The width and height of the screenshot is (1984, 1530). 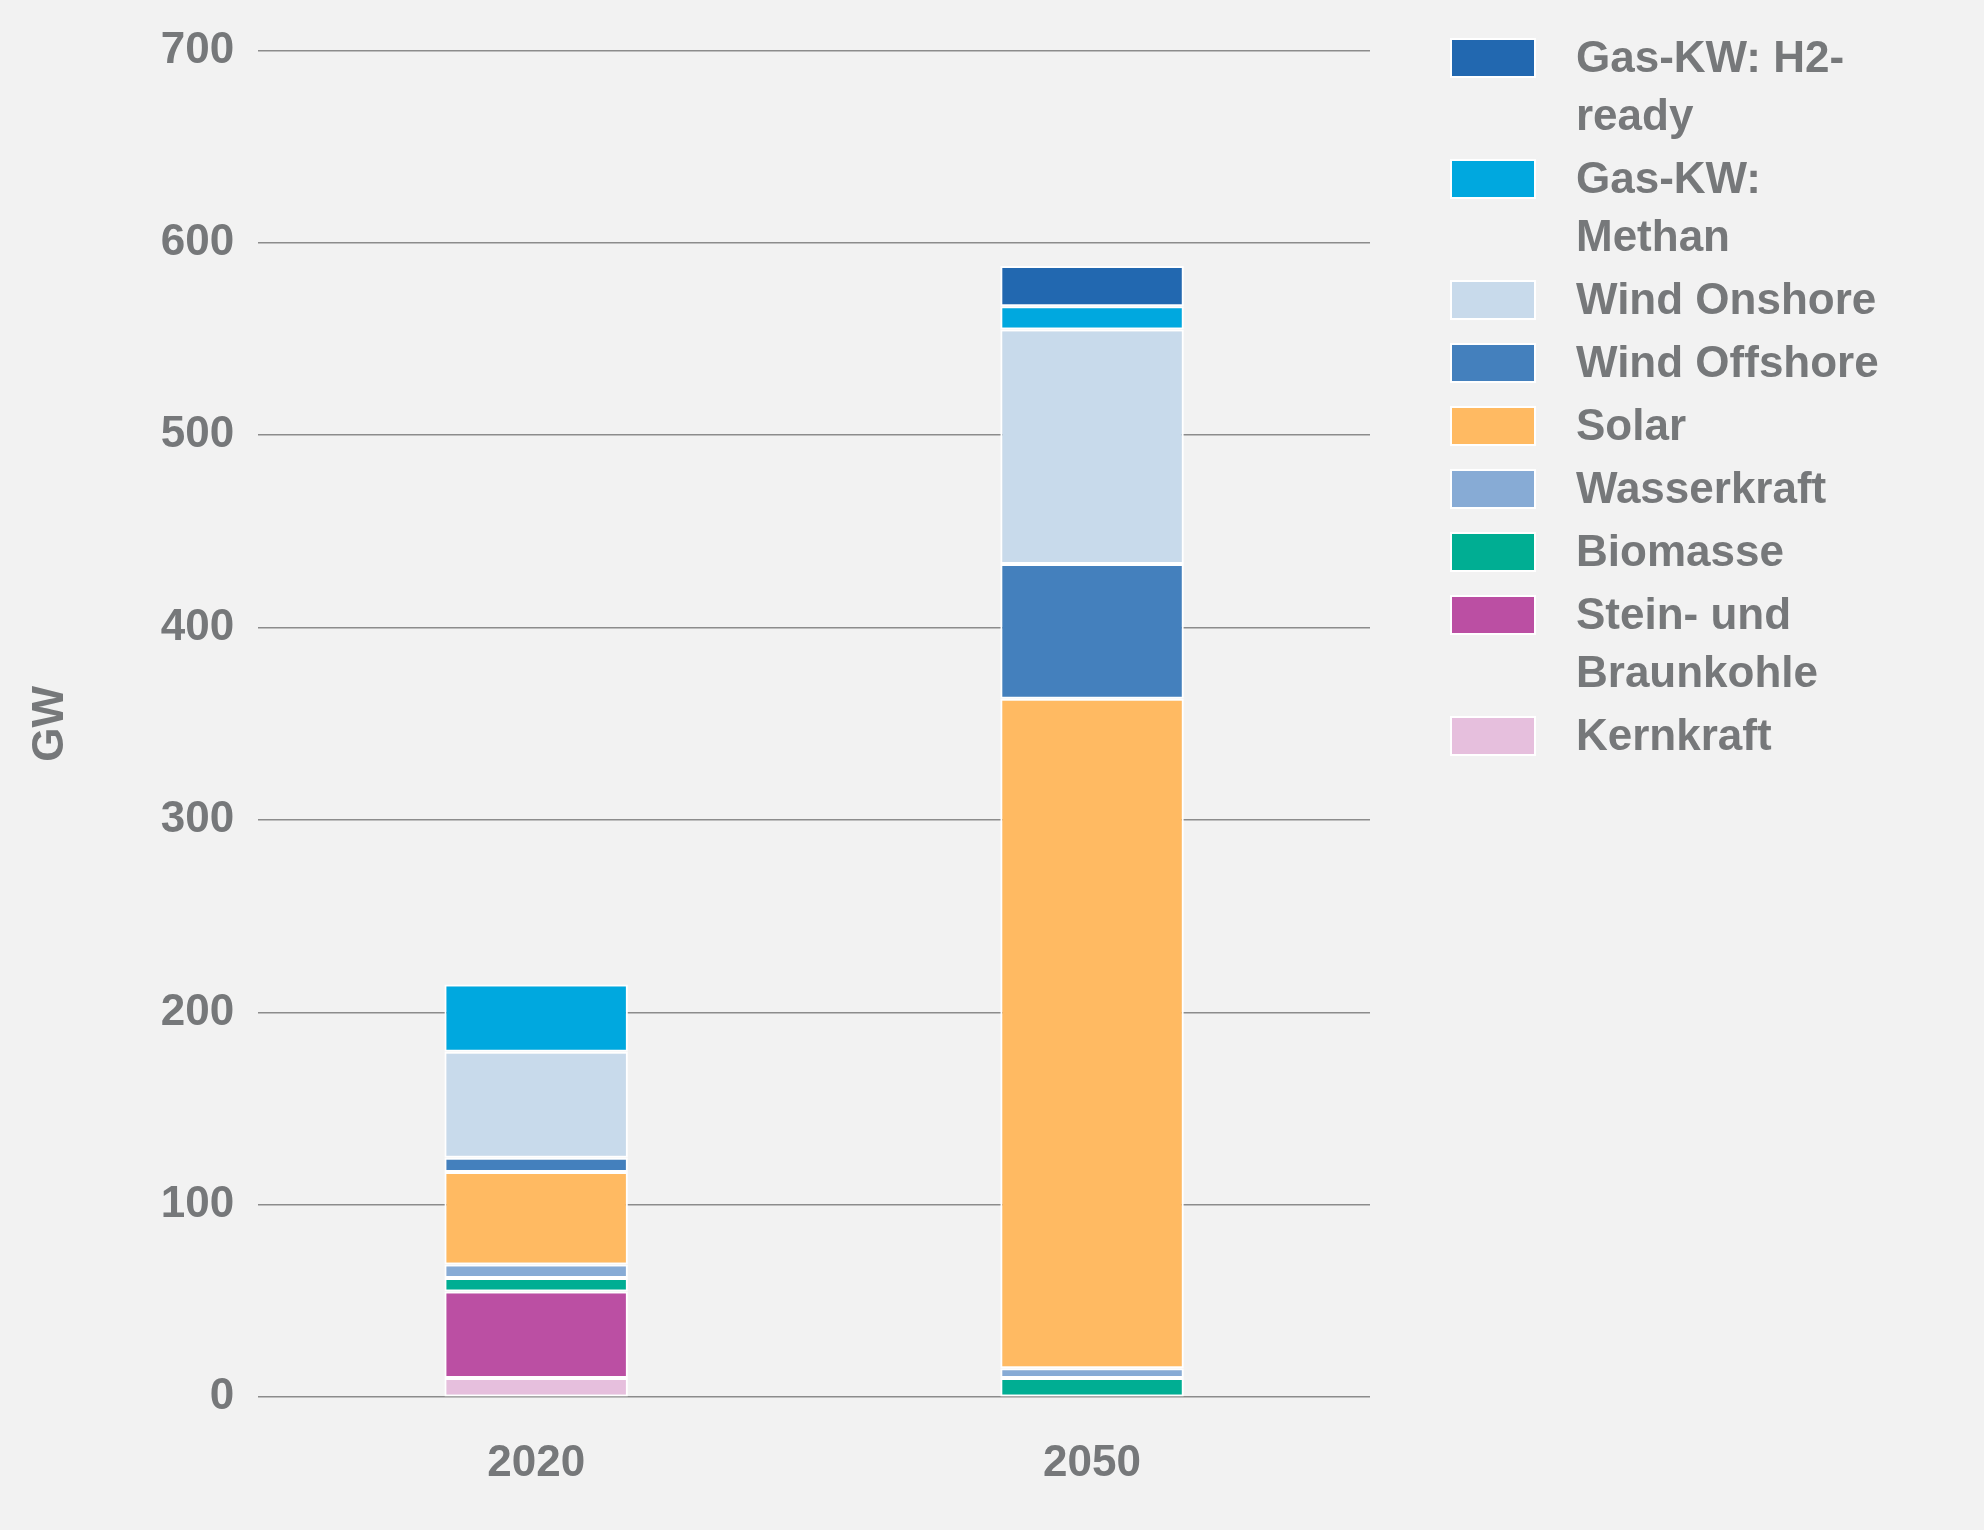 I want to click on legend-label: Solar, so click(x=1632, y=425).